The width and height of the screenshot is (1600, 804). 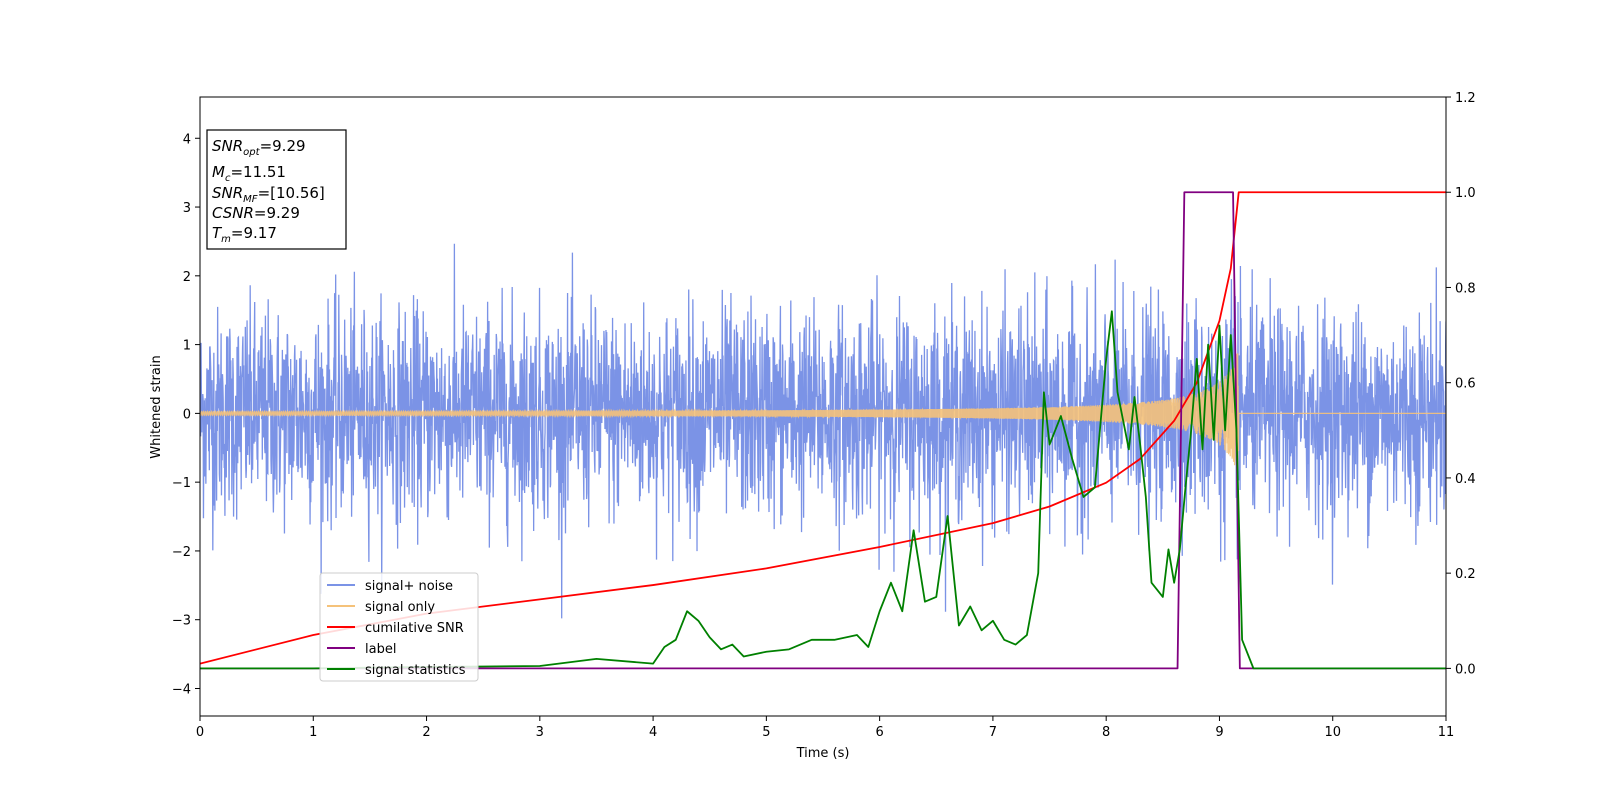 What do you see at coordinates (825, 728) in the screenshot?
I see `x-axis: 0 1 2 3 4 5 6 7 8 9 10 11` at bounding box center [825, 728].